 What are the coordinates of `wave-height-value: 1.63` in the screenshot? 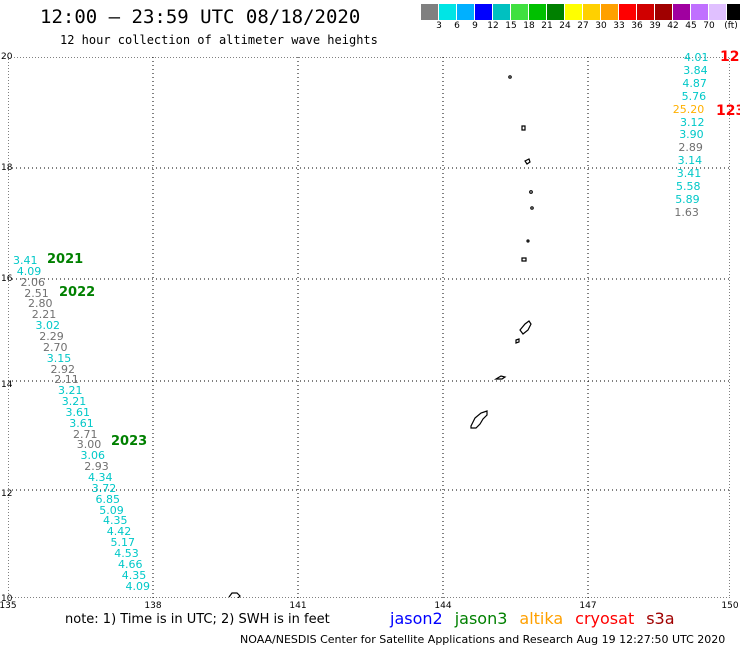 It's located at (686, 212).